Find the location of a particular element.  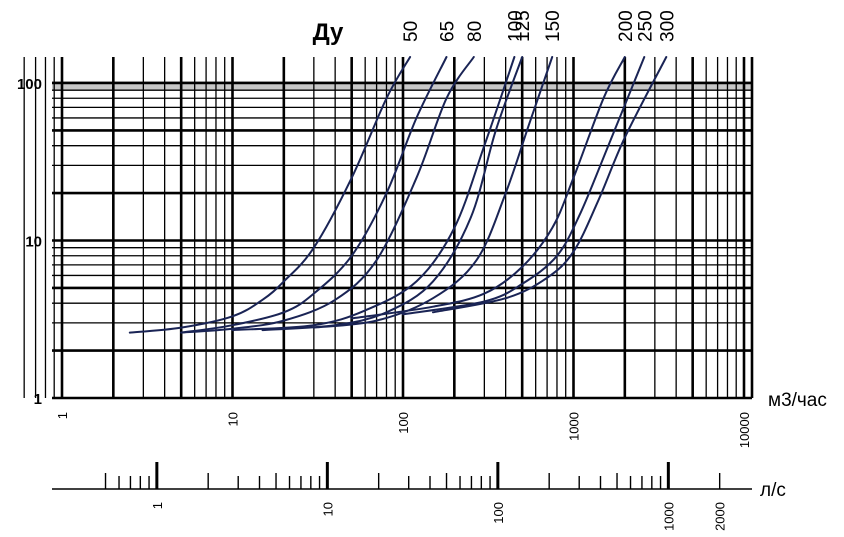

y-tick-label: 1 is located at coordinates (38, 399).